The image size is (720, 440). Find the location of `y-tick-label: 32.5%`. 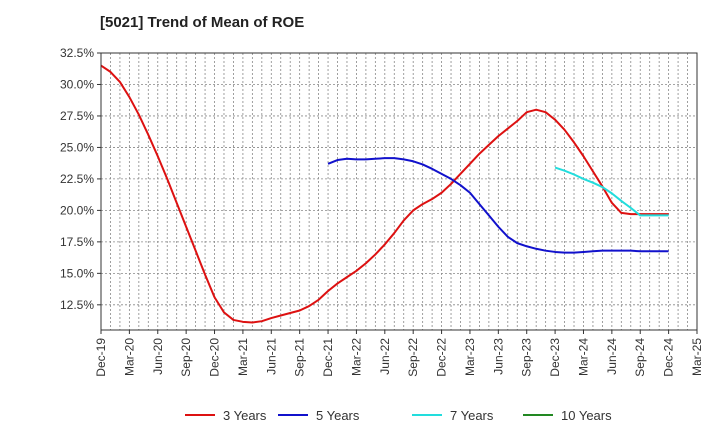

y-tick-label: 32.5% is located at coordinates (77, 53).